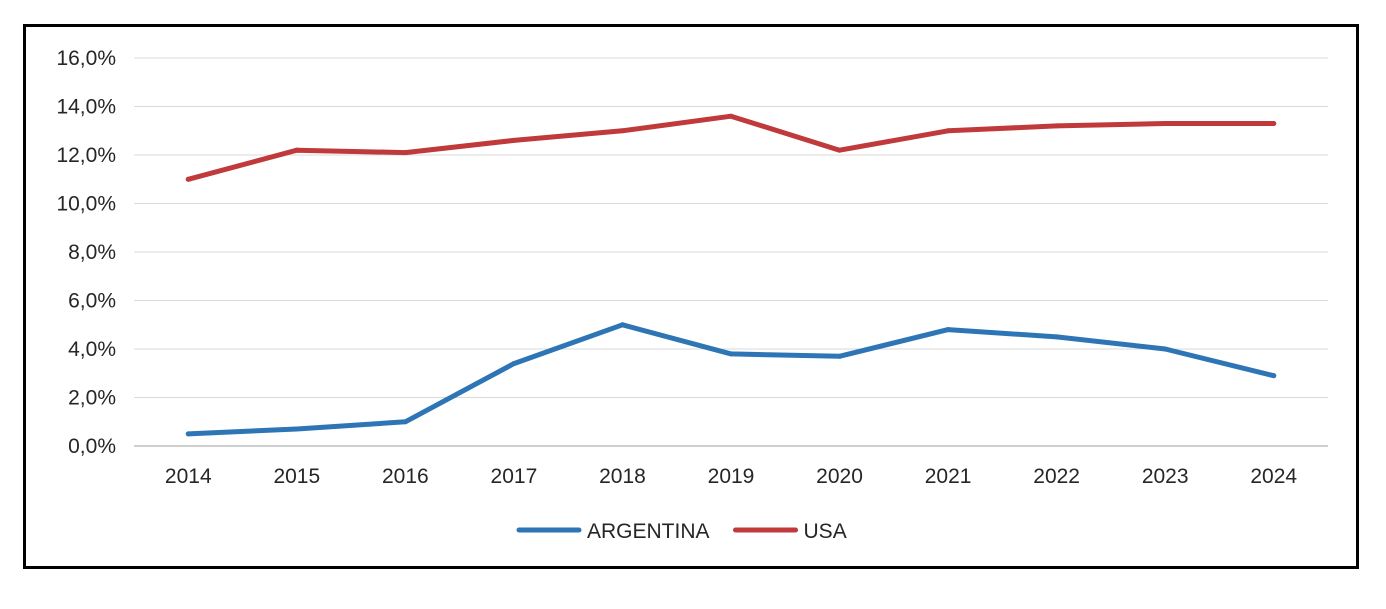 Image resolution: width=1386 pixels, height=609 pixels. What do you see at coordinates (92, 301) in the screenshot?
I see `y-tick-label: 6,0%` at bounding box center [92, 301].